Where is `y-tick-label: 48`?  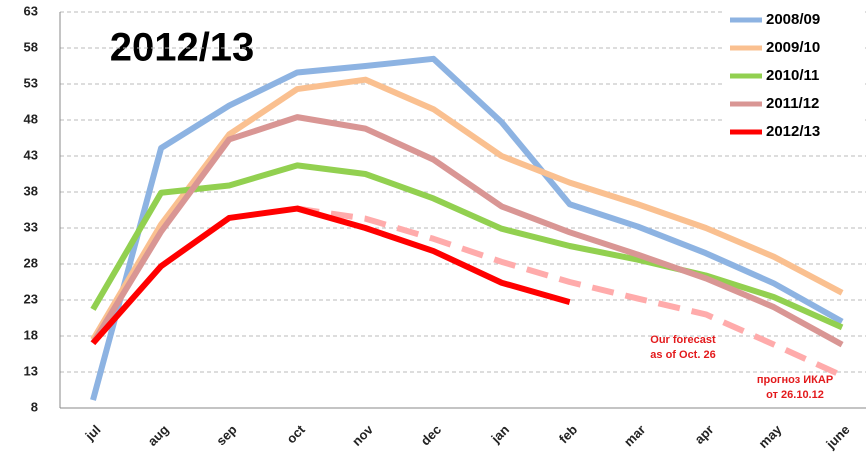
y-tick-label: 48 is located at coordinates (31, 118).